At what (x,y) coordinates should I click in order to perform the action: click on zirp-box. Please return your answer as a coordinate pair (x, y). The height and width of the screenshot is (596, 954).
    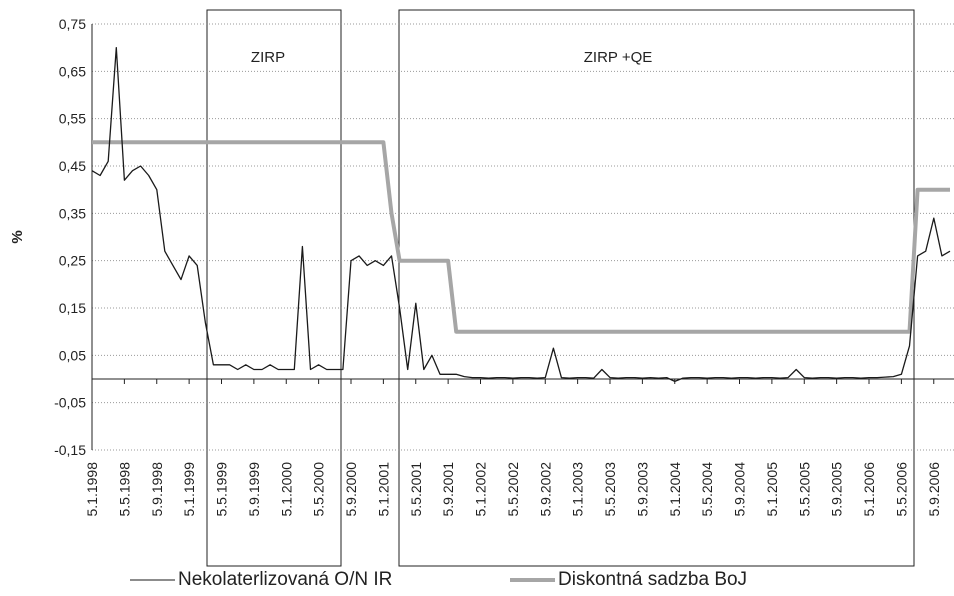
    Looking at the image, I should click on (274, 288).